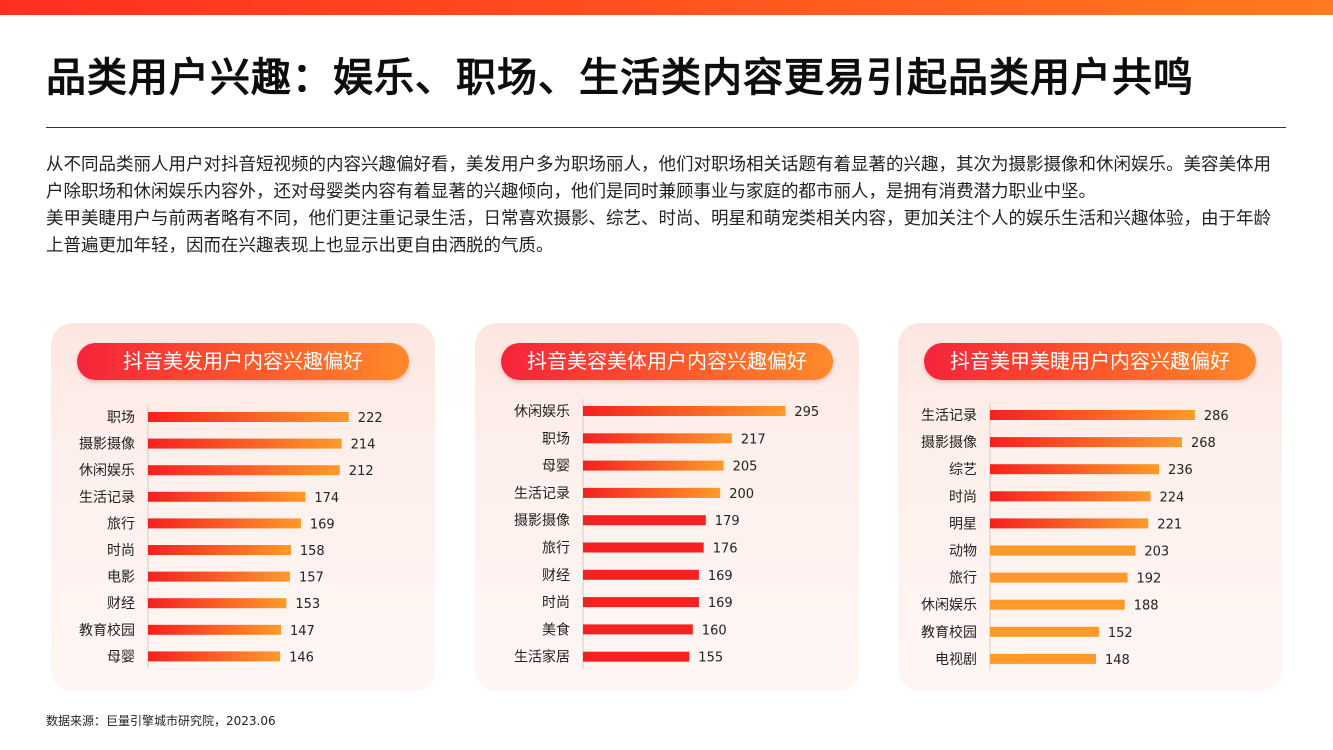 Image resolution: width=1333 pixels, height=750 pixels. What do you see at coordinates (741, 494) in the screenshot?
I see `value-label: 200` at bounding box center [741, 494].